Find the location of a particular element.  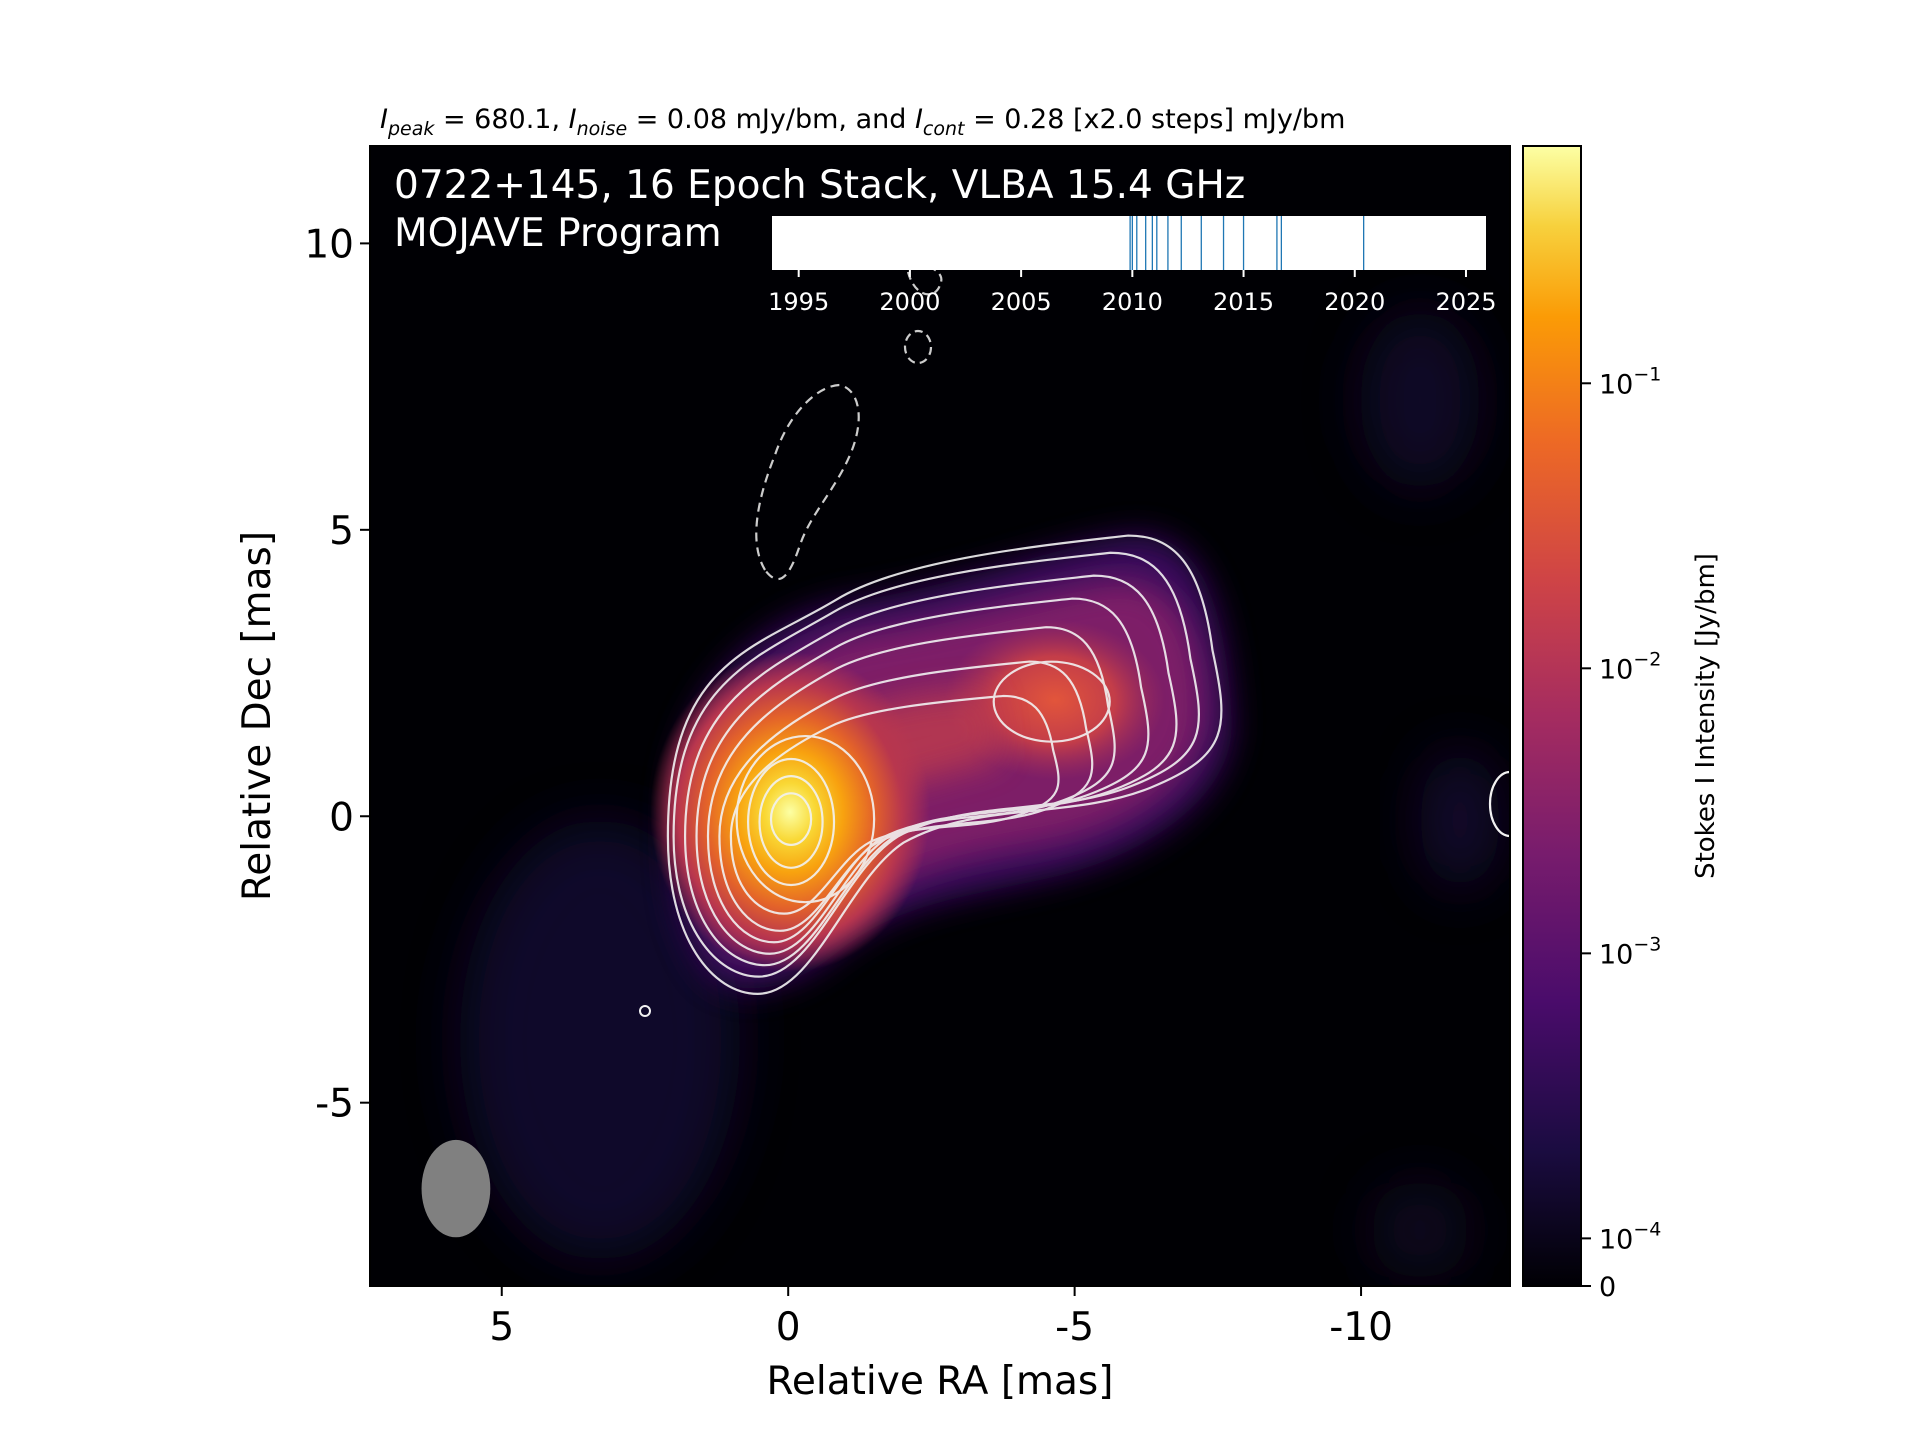

y-tick-label: 10 is located at coordinates (329, 244).